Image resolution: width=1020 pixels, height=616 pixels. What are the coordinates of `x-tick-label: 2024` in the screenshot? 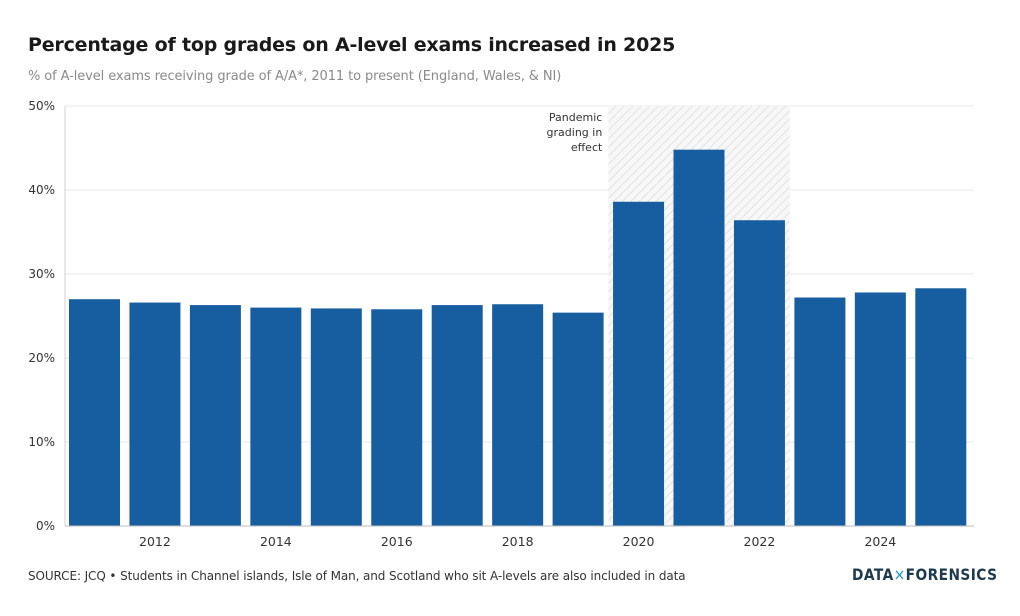 It's located at (880, 541).